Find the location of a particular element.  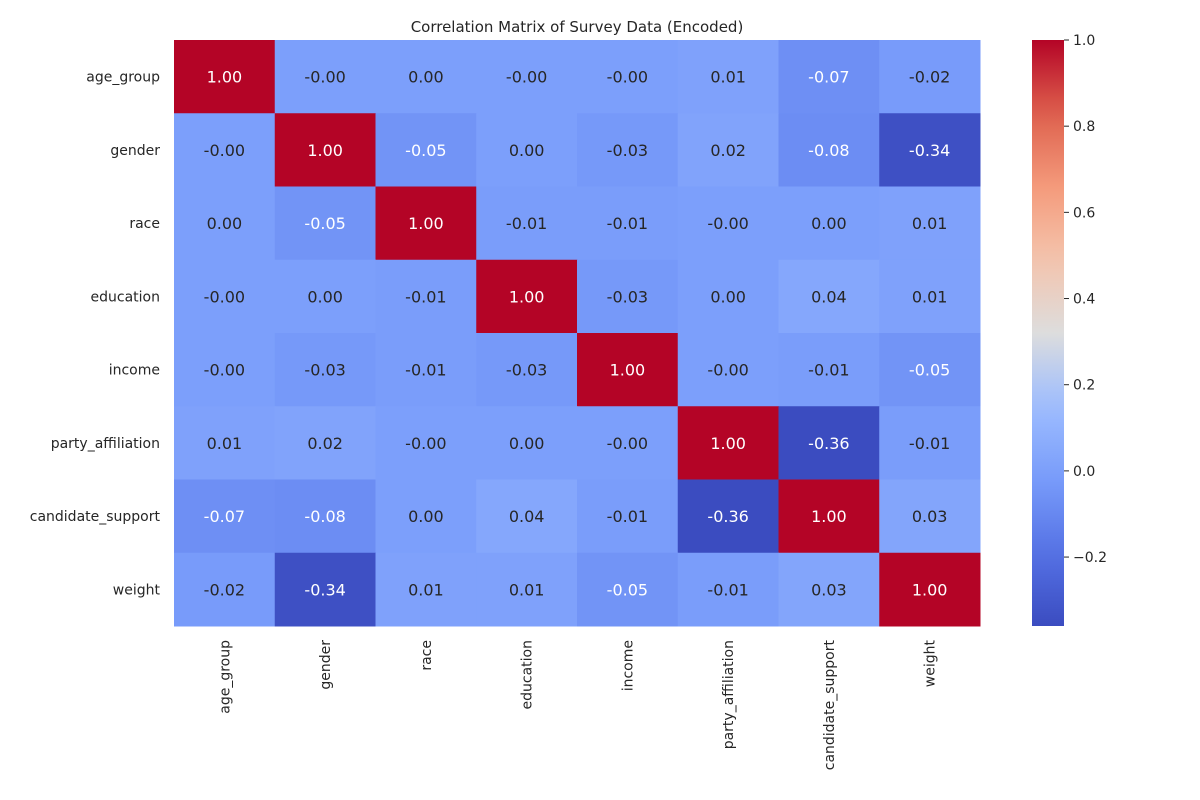

cell-value-label: -0.02 is located at coordinates (224, 589).